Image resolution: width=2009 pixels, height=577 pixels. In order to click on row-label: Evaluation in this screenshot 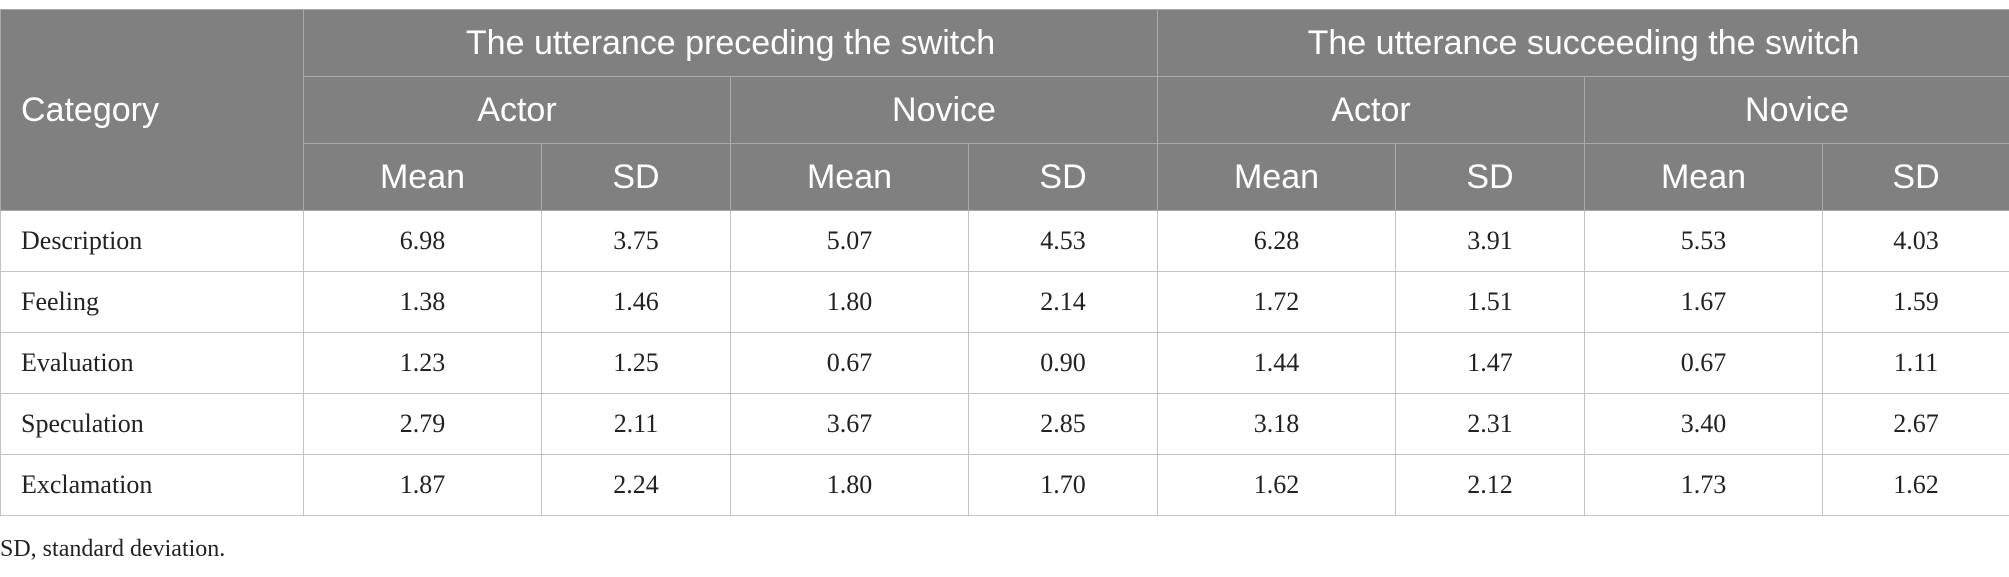, I will do `click(152, 363)`.